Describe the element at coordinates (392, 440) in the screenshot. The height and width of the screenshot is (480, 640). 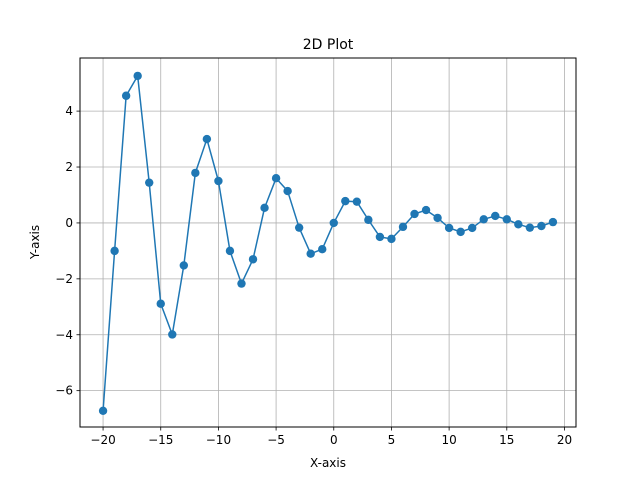
I see `x-tick-label: 5` at that location.